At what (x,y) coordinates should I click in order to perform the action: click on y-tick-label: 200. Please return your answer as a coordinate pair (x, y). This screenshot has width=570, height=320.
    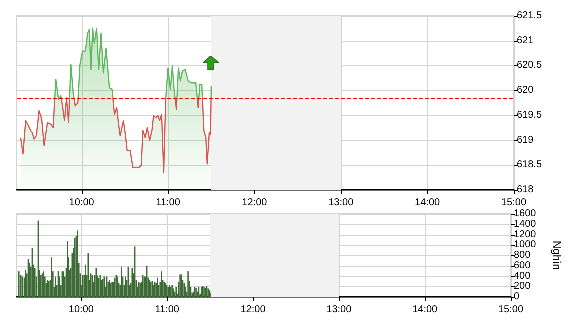
    Looking at the image, I should click on (523, 286).